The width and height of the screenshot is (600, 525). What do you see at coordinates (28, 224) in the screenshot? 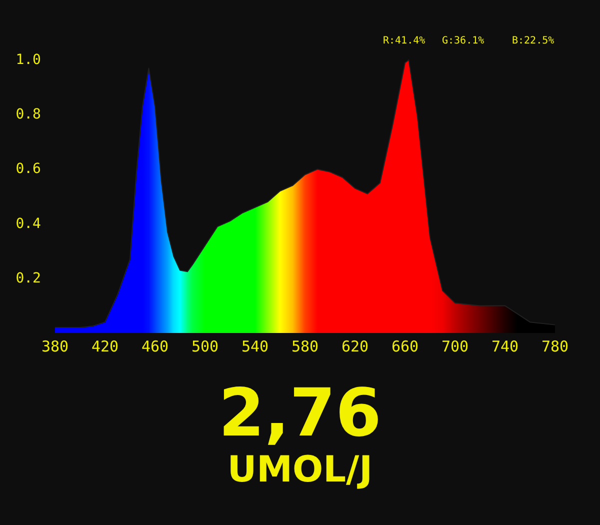
I see `y-tick-label: 0.4` at bounding box center [28, 224].